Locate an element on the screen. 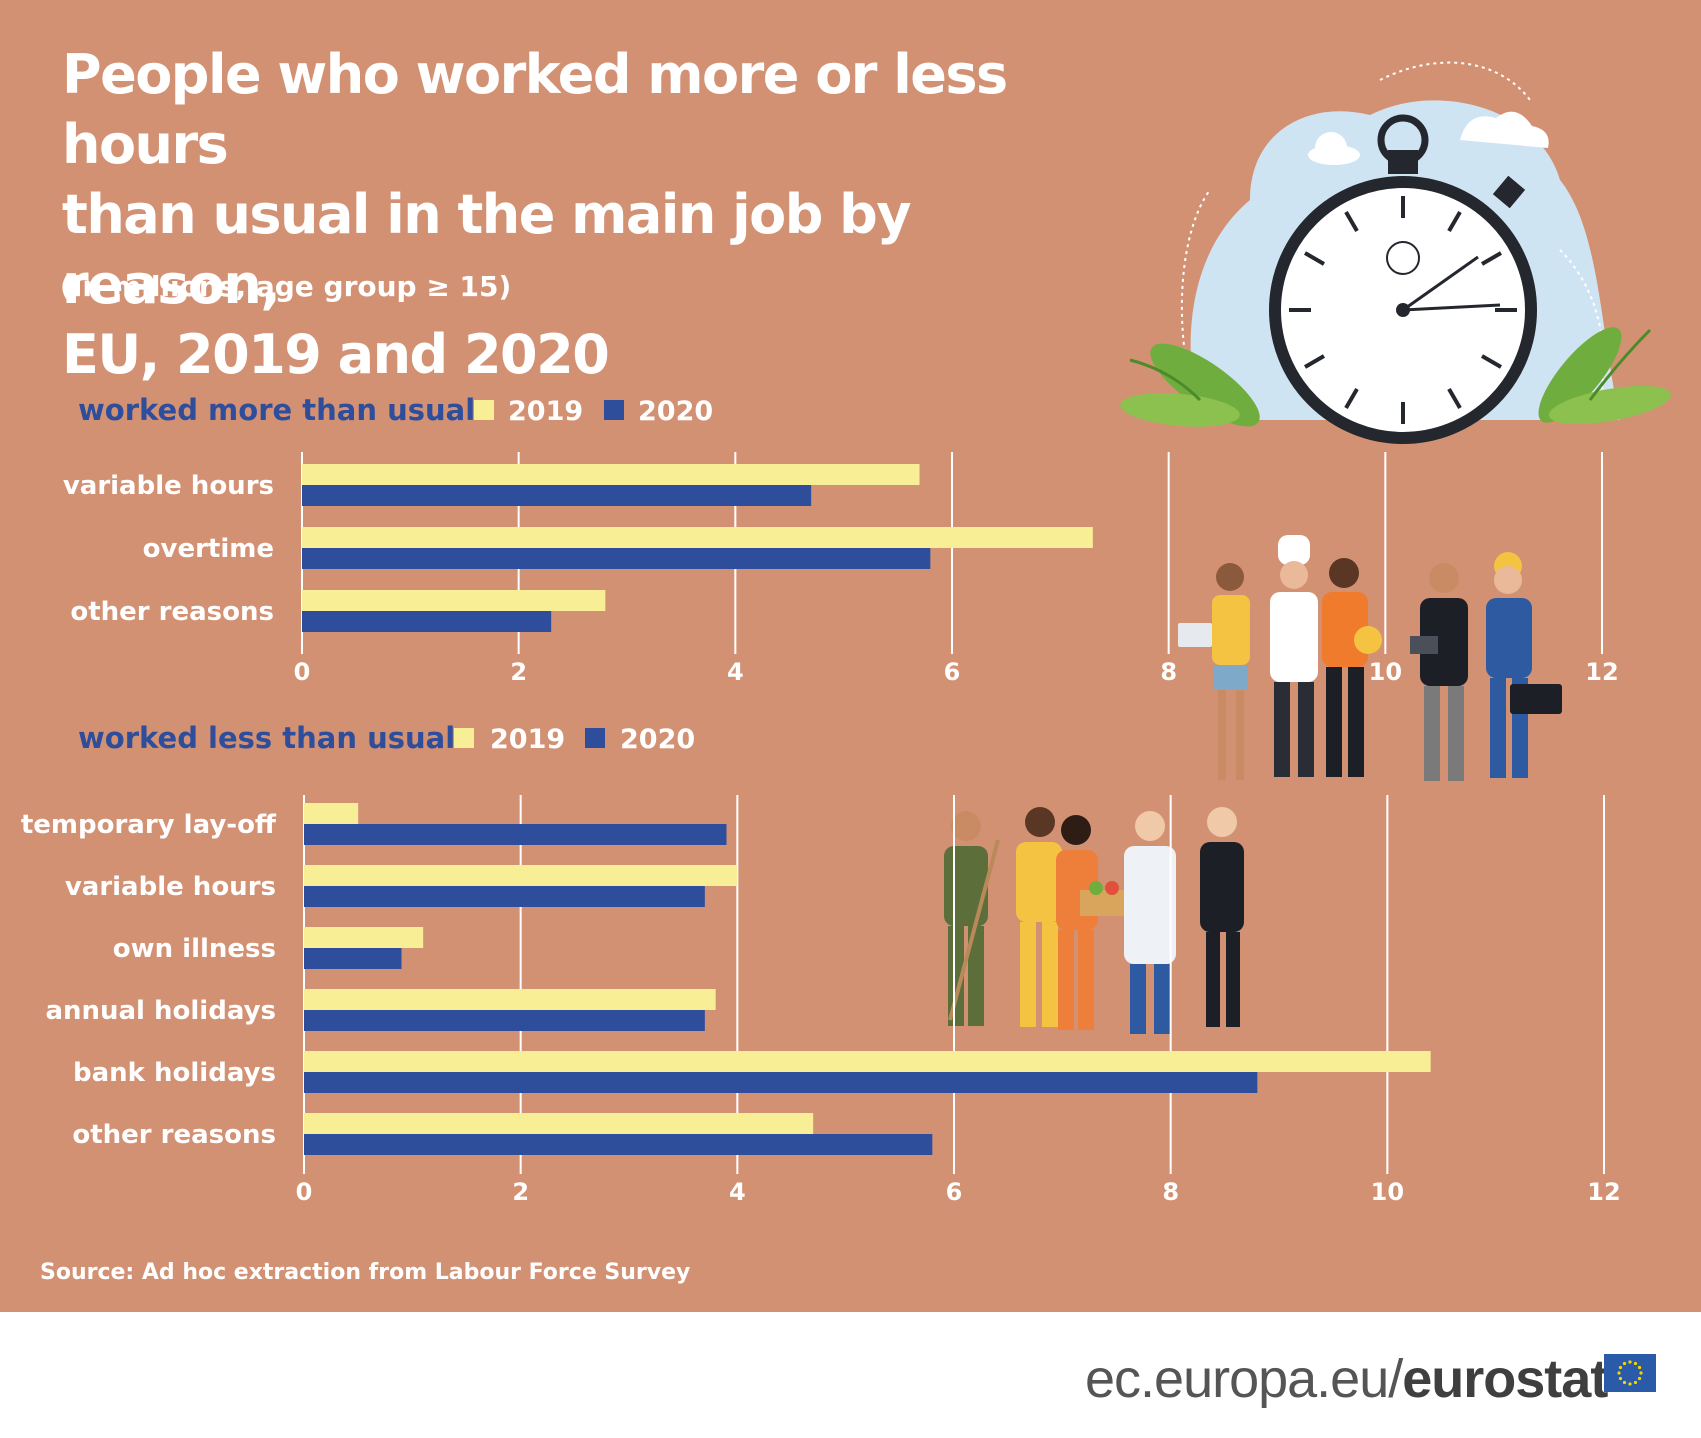 The image size is (1701, 1438). chart-more-title: worked more than usual is located at coordinates (276, 410).